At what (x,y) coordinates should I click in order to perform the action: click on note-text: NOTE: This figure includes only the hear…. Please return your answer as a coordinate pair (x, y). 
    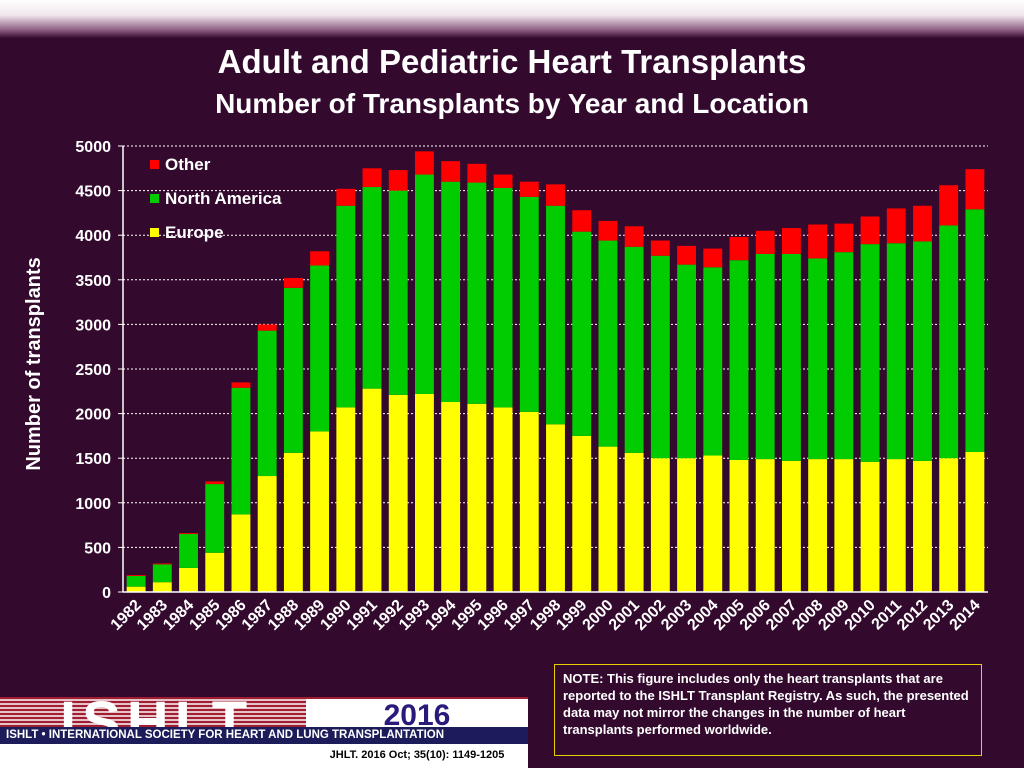
    Looking at the image, I should click on (766, 704).